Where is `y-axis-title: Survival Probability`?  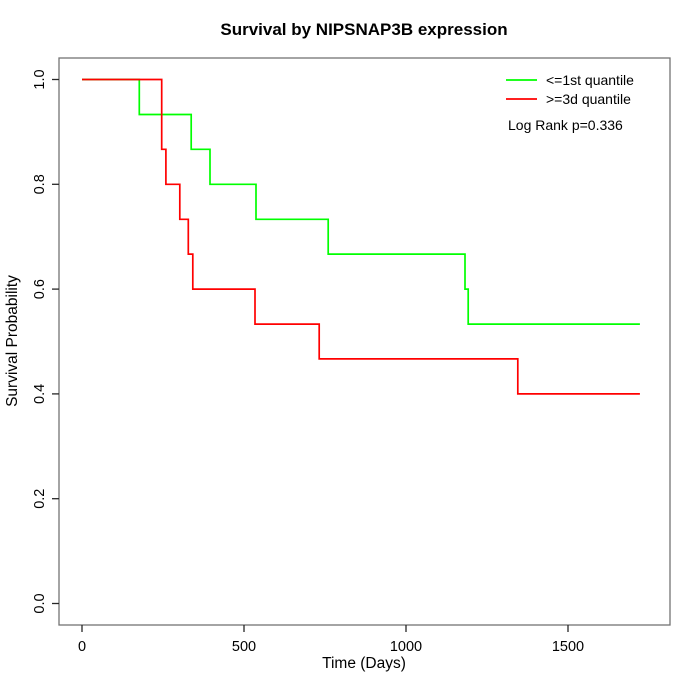 y-axis-title: Survival Probability is located at coordinates (12, 341).